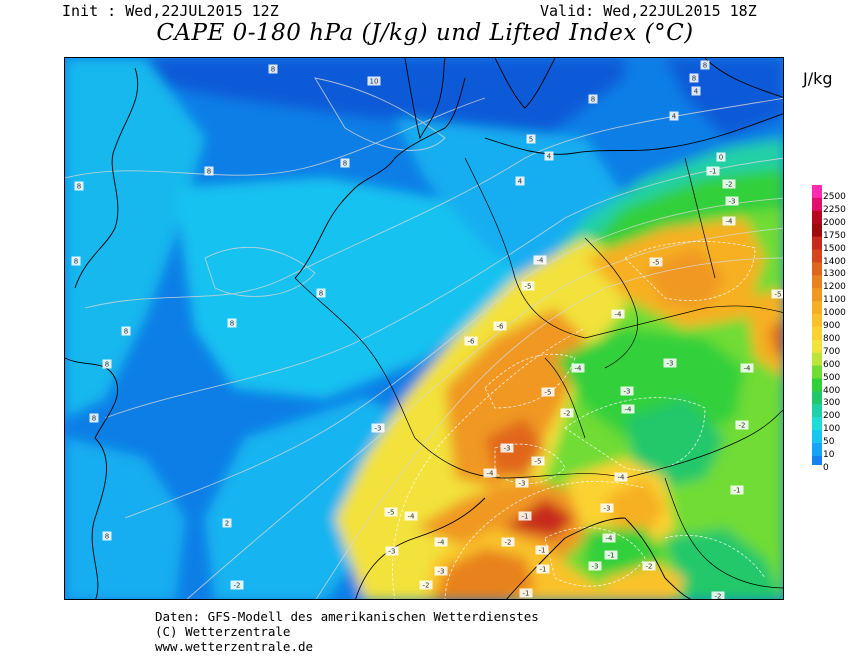 The height and width of the screenshot is (657, 850). Describe the element at coordinates (170, 11) in the screenshot. I see `init-time: Init : Wed,22JUL2015 12Z` at that location.